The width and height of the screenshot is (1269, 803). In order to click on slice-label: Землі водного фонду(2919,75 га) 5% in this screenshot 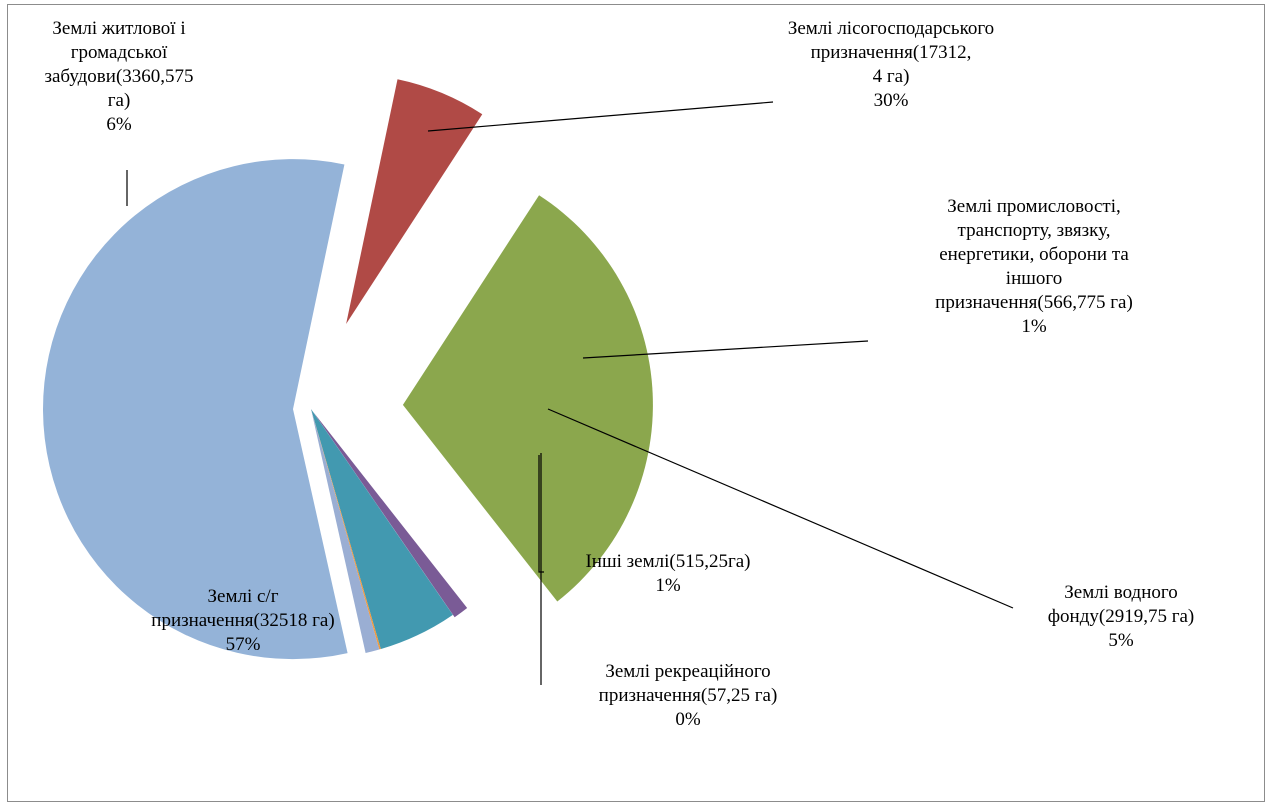, I will do `click(1121, 616)`.